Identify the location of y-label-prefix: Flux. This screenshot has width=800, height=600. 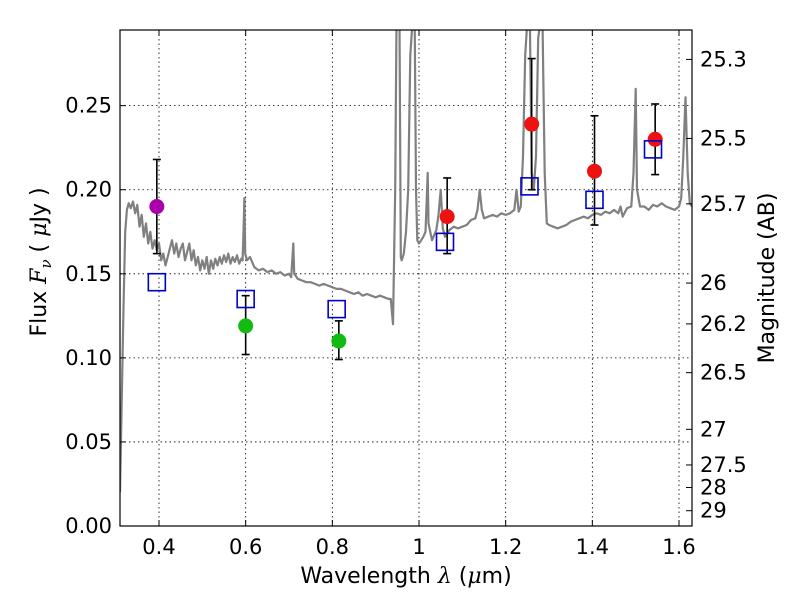
(39, 314).